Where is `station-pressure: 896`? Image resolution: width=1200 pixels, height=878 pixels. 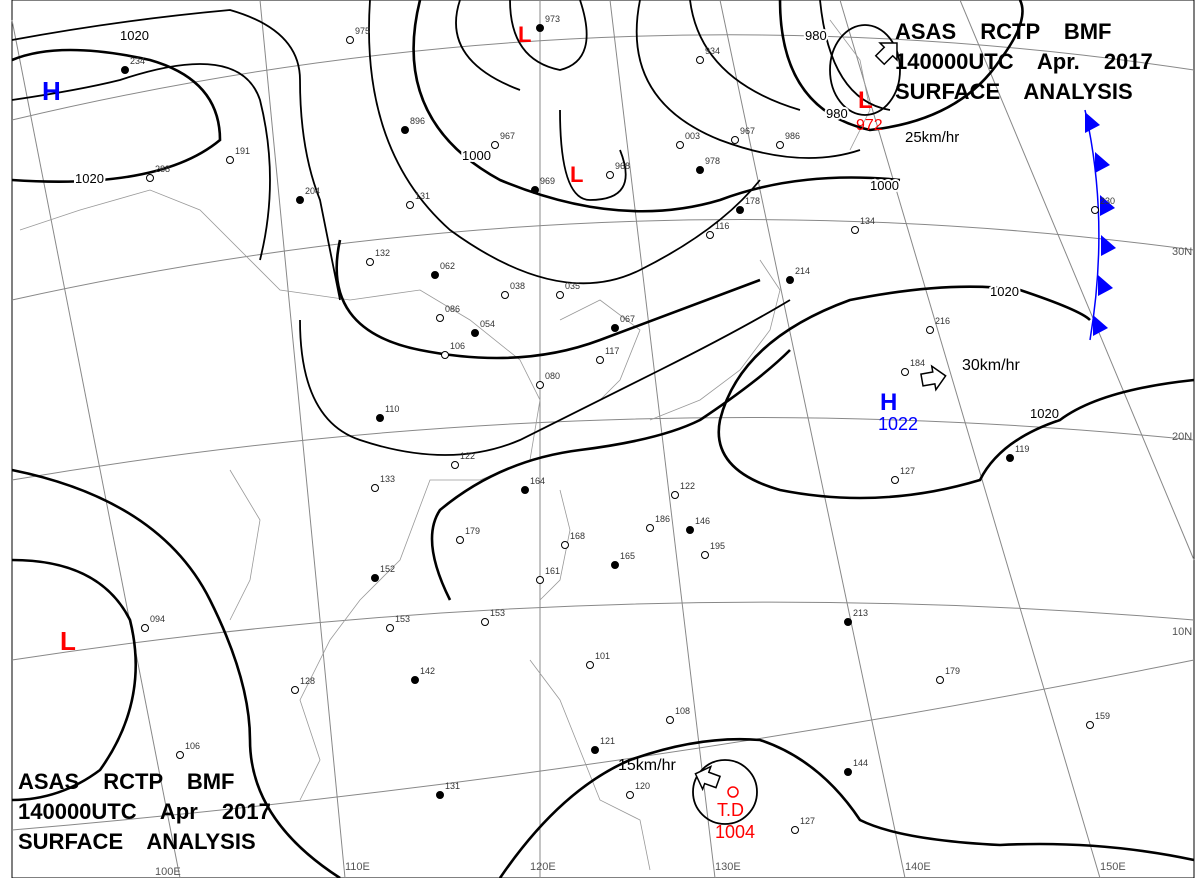
station-pressure: 896 is located at coordinates (417, 121).